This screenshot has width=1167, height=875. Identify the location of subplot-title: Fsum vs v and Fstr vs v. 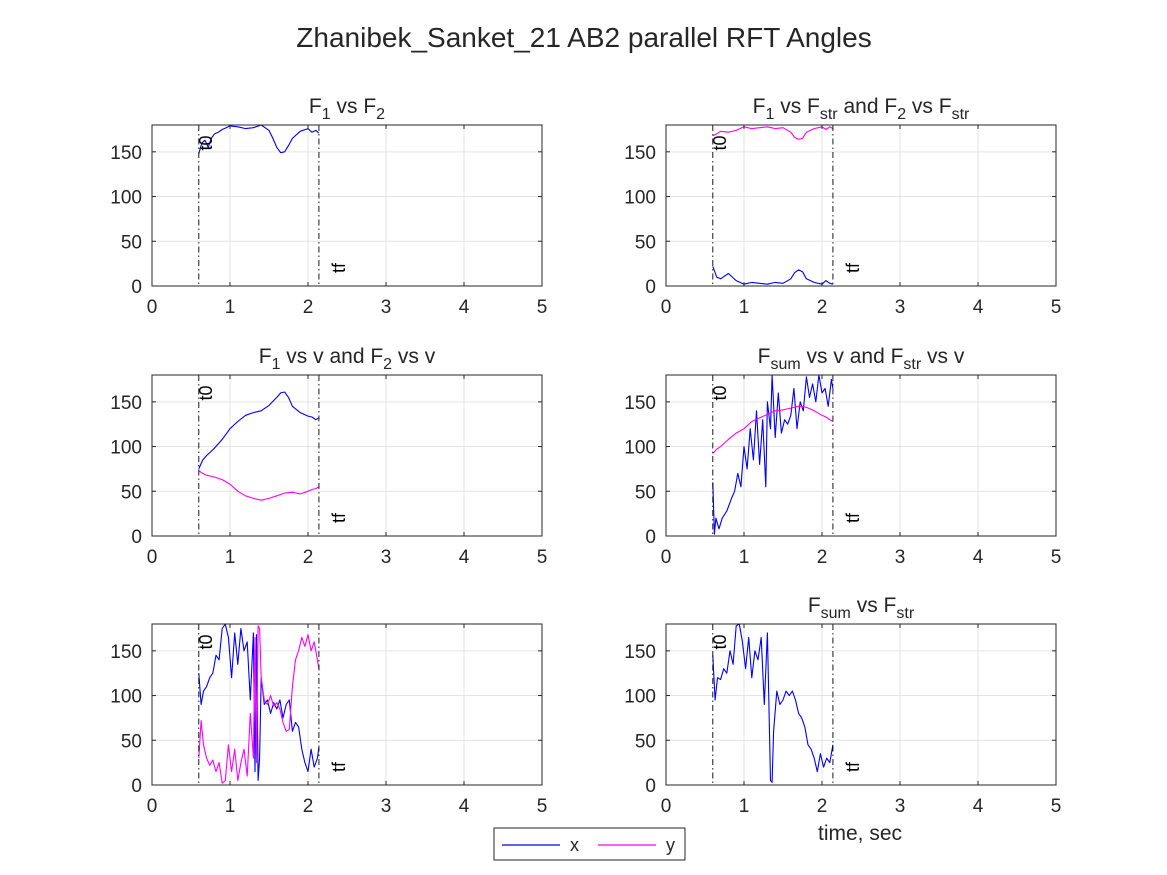
(861, 359).